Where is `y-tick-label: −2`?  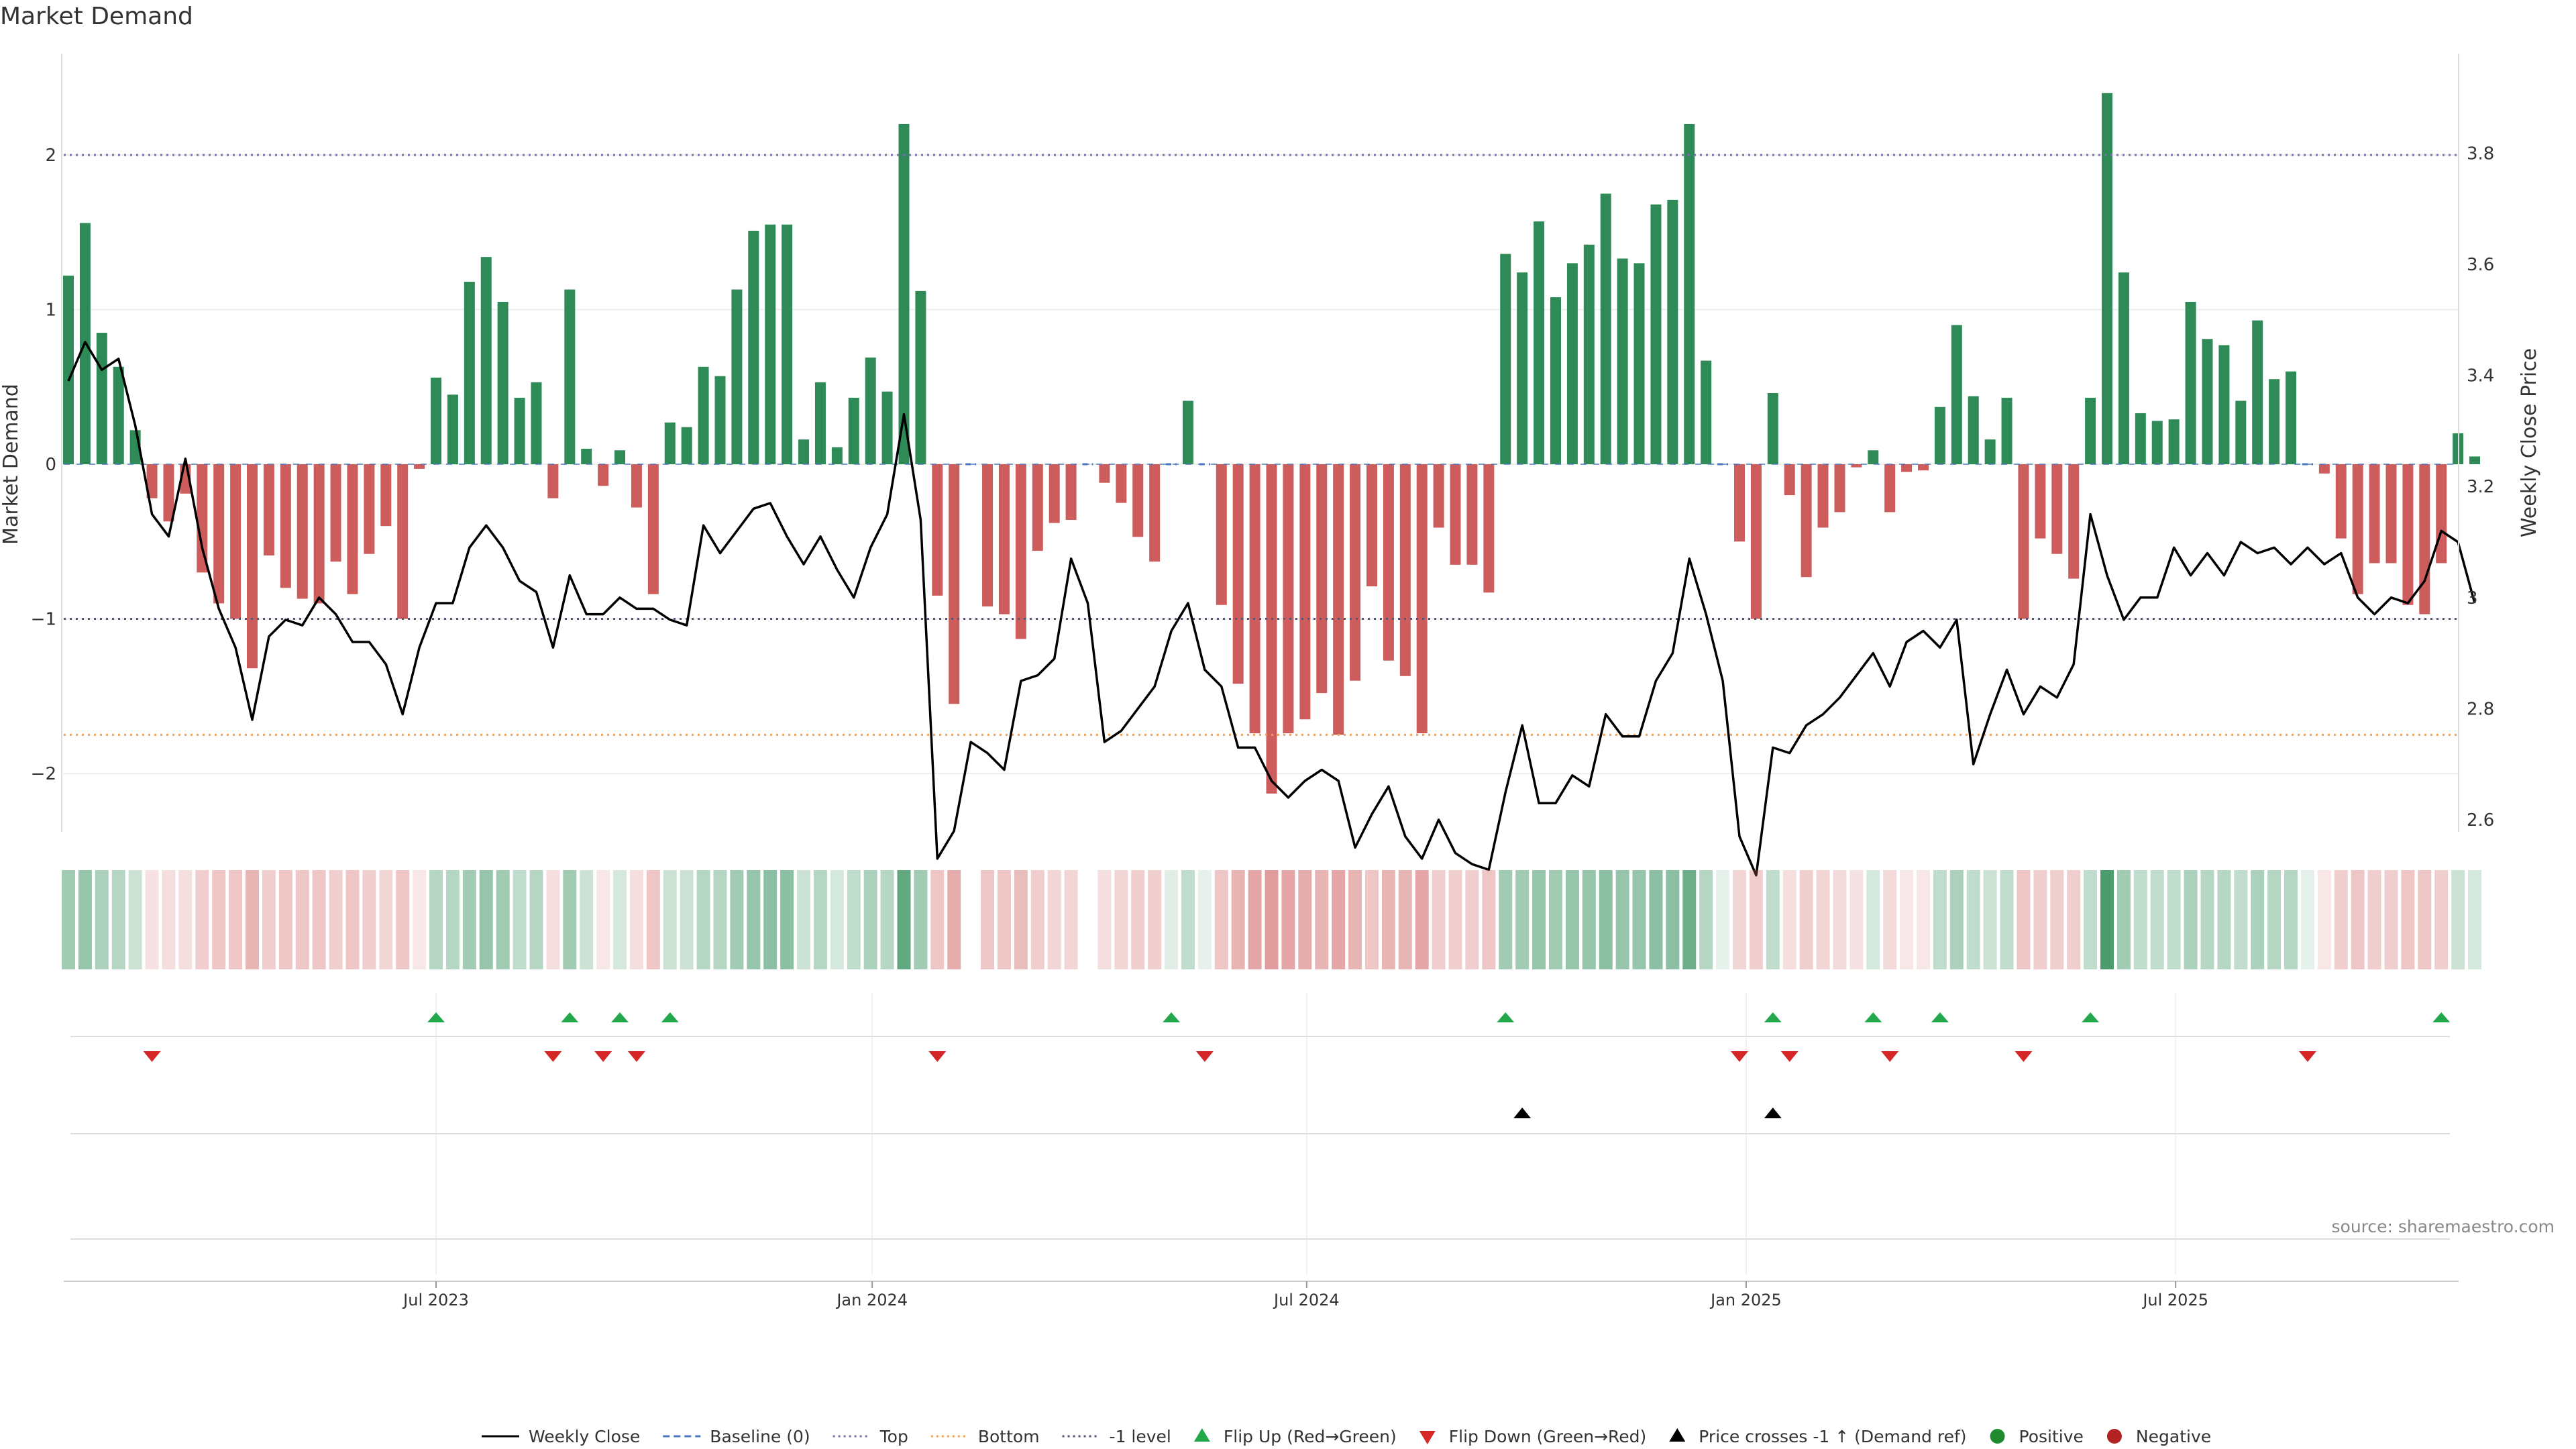 y-tick-label: −2 is located at coordinates (43, 774).